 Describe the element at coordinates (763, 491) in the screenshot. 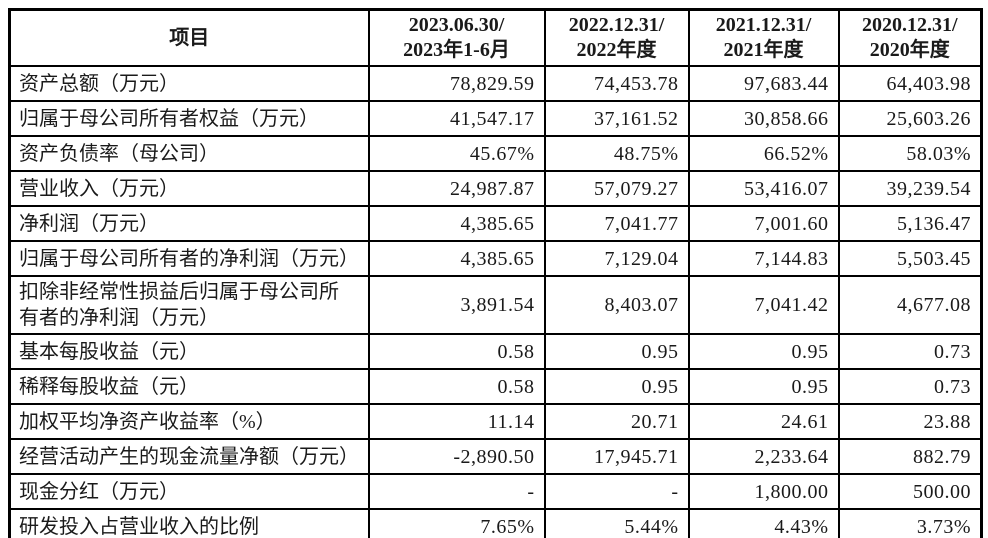

I see `value-cell: 1,800.00` at that location.